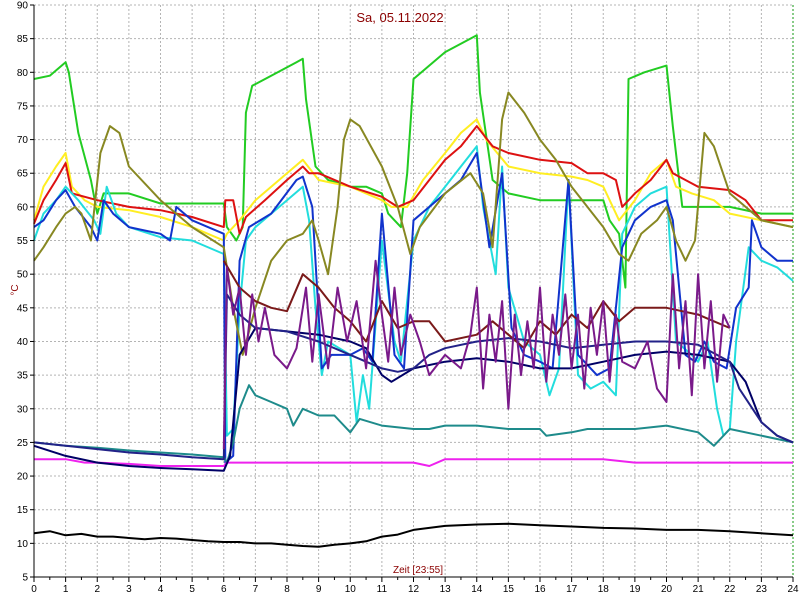 This screenshot has width=800, height=600. What do you see at coordinates (399, 17) in the screenshot?
I see `chart-title: Sa, 05.11.2022` at bounding box center [399, 17].